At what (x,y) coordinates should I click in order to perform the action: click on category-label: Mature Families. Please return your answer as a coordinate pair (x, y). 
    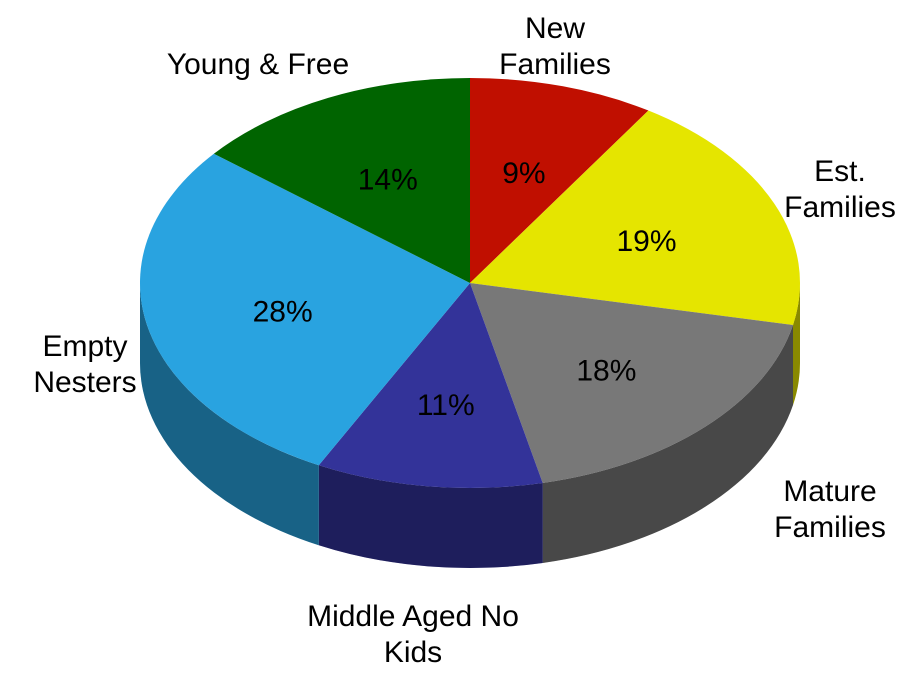
    Looking at the image, I should click on (830, 509).